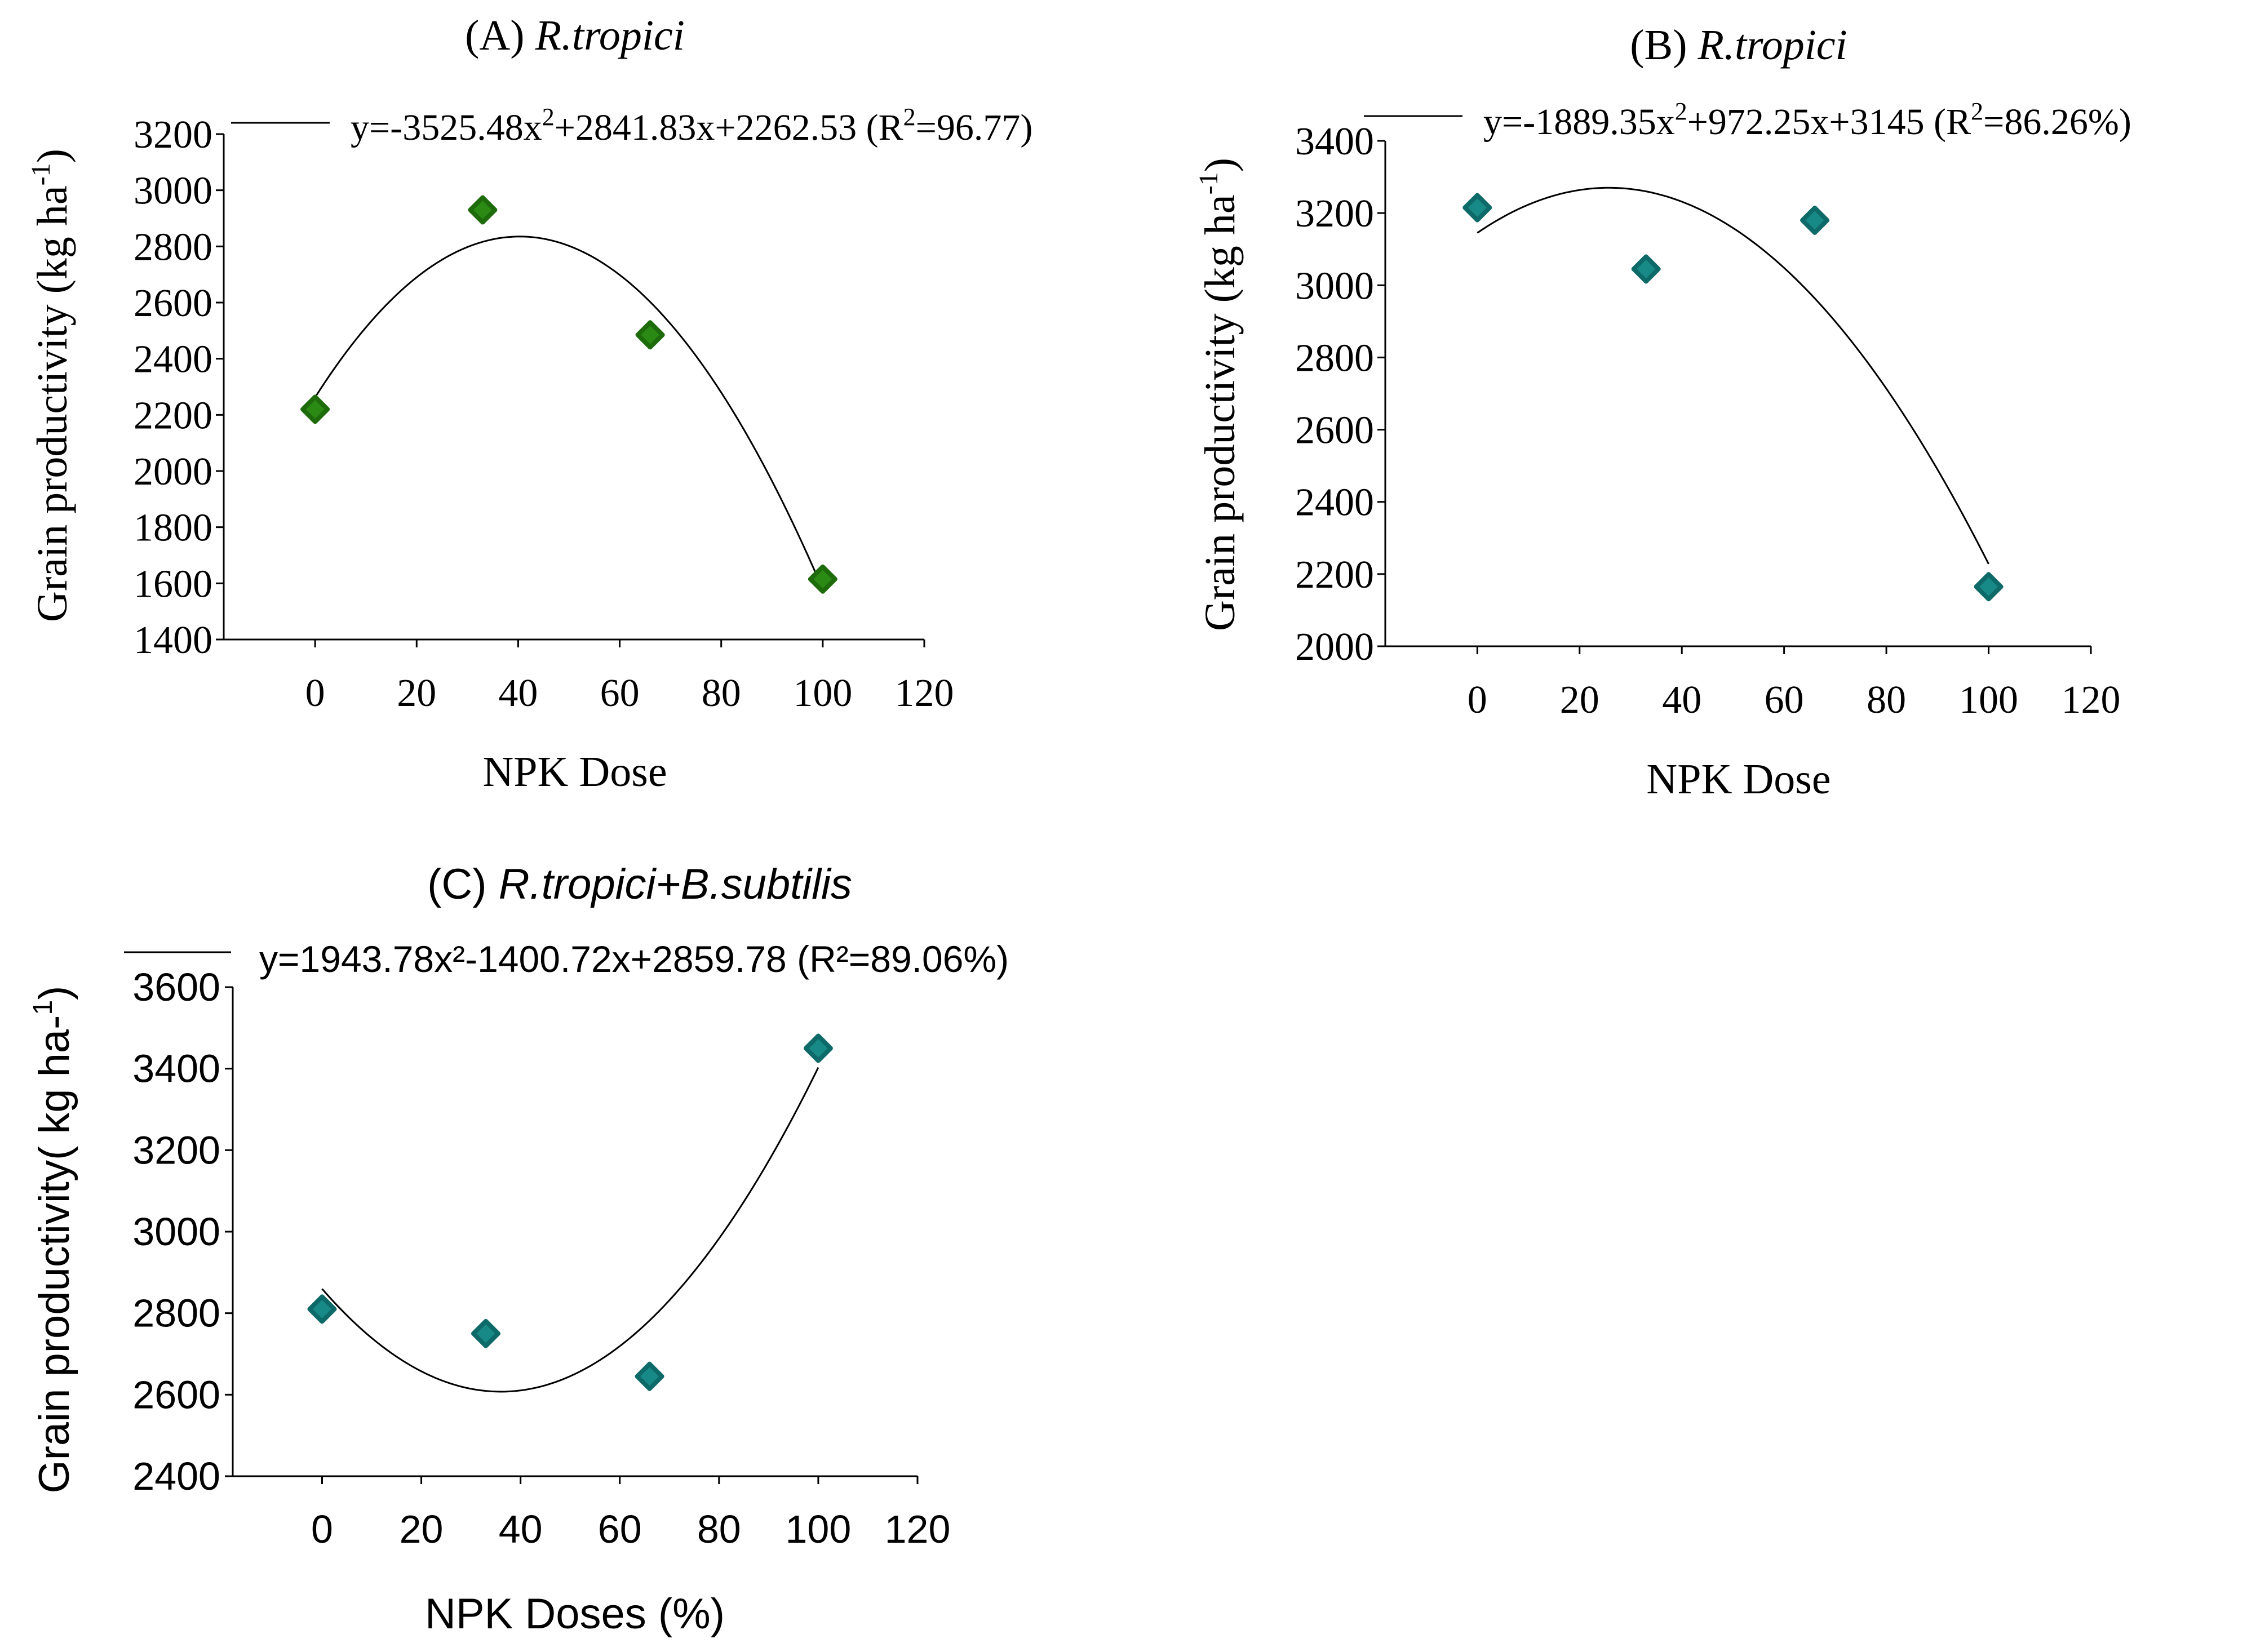 Image resolution: width=2256 pixels, height=1652 pixels. What do you see at coordinates (1334, 430) in the screenshot?
I see `chart-b-y-tick-label: 2600` at bounding box center [1334, 430].